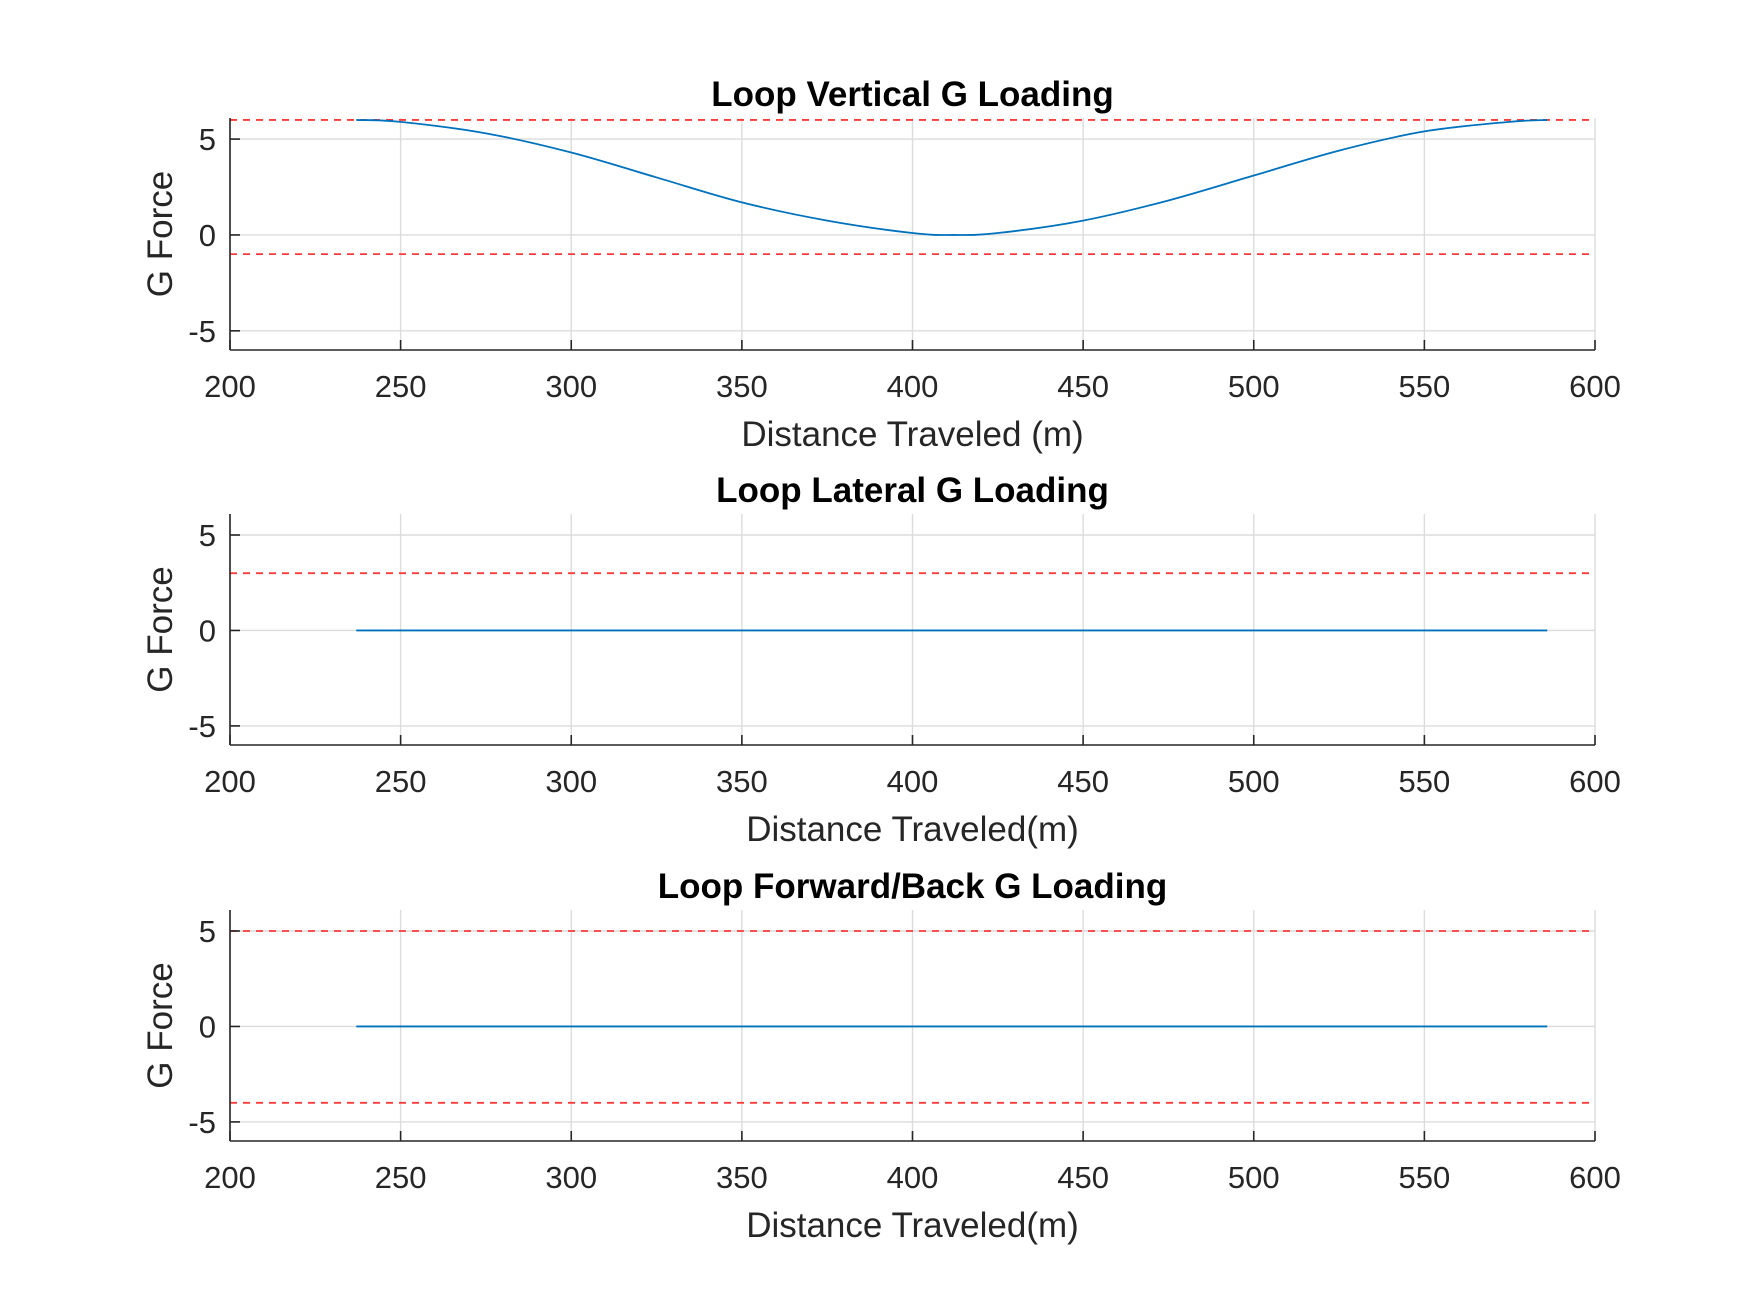 Image resolution: width=1750 pixels, height=1313 pixels. Describe the element at coordinates (912, 434) in the screenshot. I see `x-axis-label: Distance Traveled (m)` at that location.